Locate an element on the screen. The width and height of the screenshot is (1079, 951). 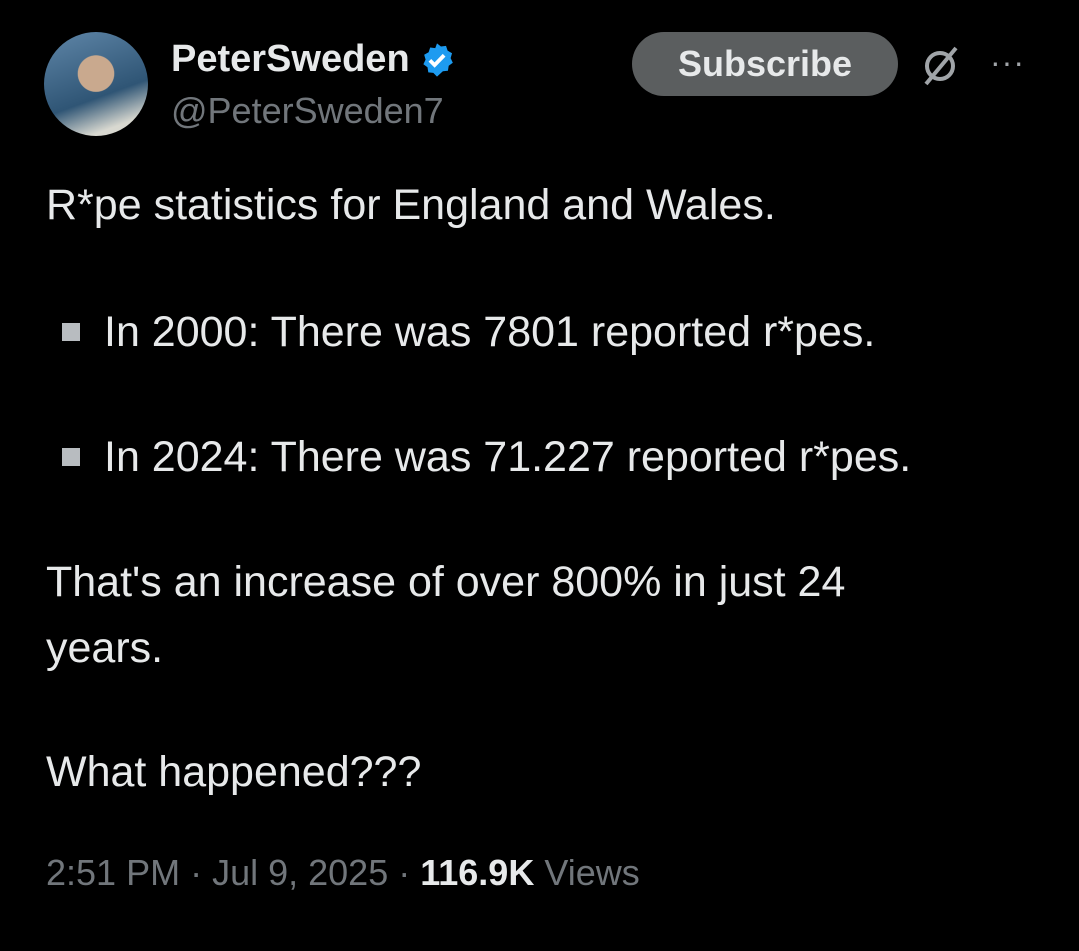
views-label: Views is located at coordinates (587, 872).